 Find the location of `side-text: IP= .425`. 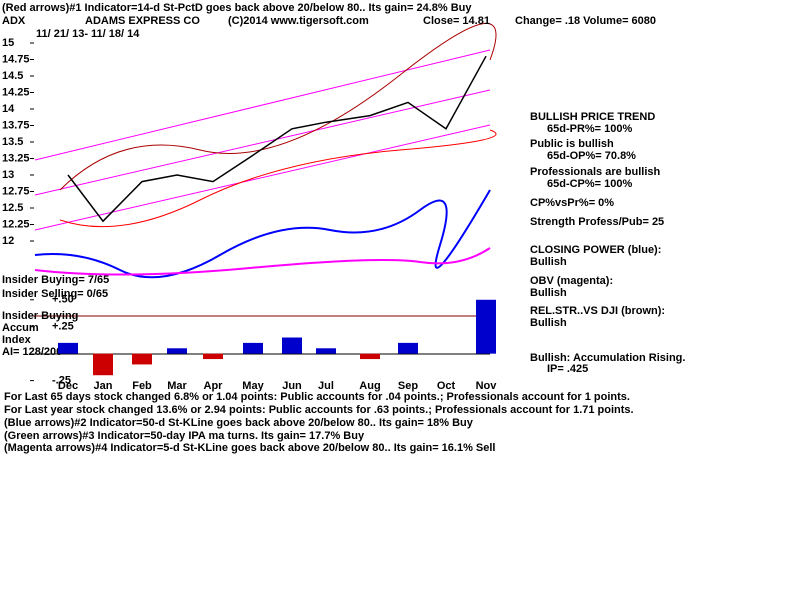

side-text: IP= .425 is located at coordinates (567, 369).